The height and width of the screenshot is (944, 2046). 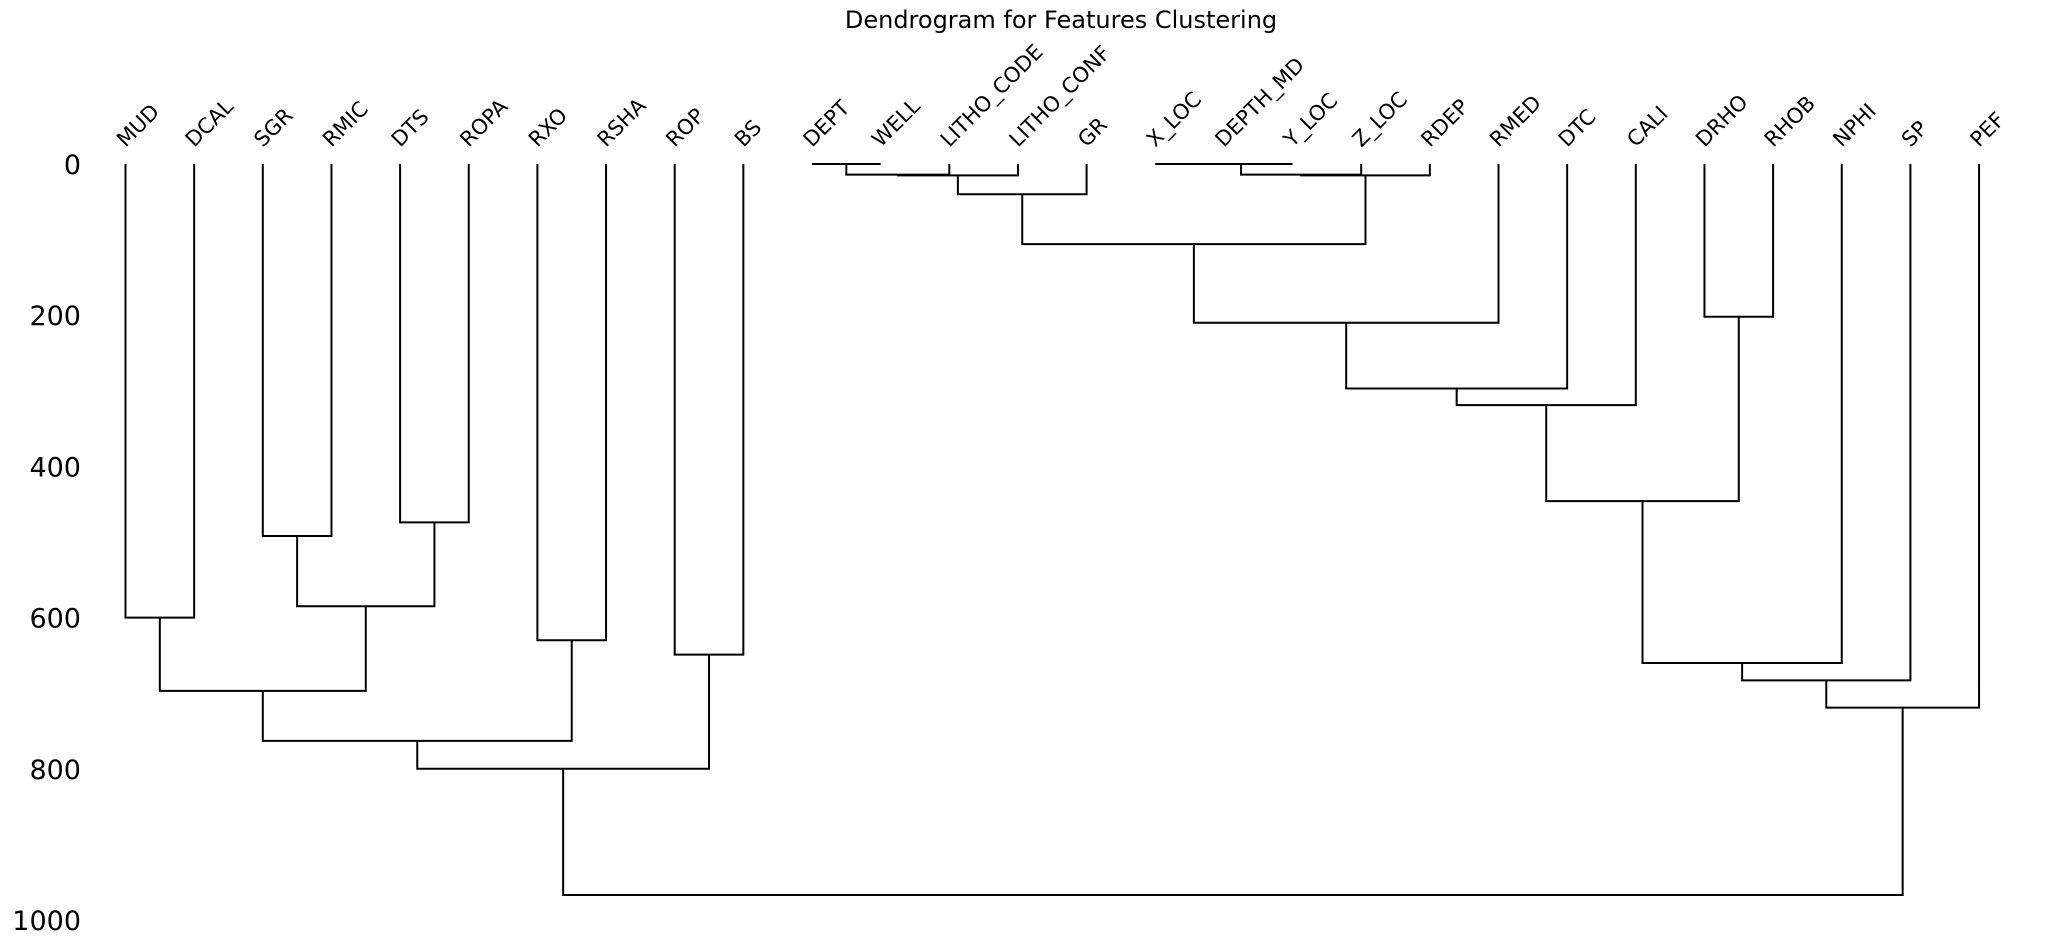 What do you see at coordinates (1061, 20) in the screenshot?
I see `chart-title: Dendrogram for Features Clustering` at bounding box center [1061, 20].